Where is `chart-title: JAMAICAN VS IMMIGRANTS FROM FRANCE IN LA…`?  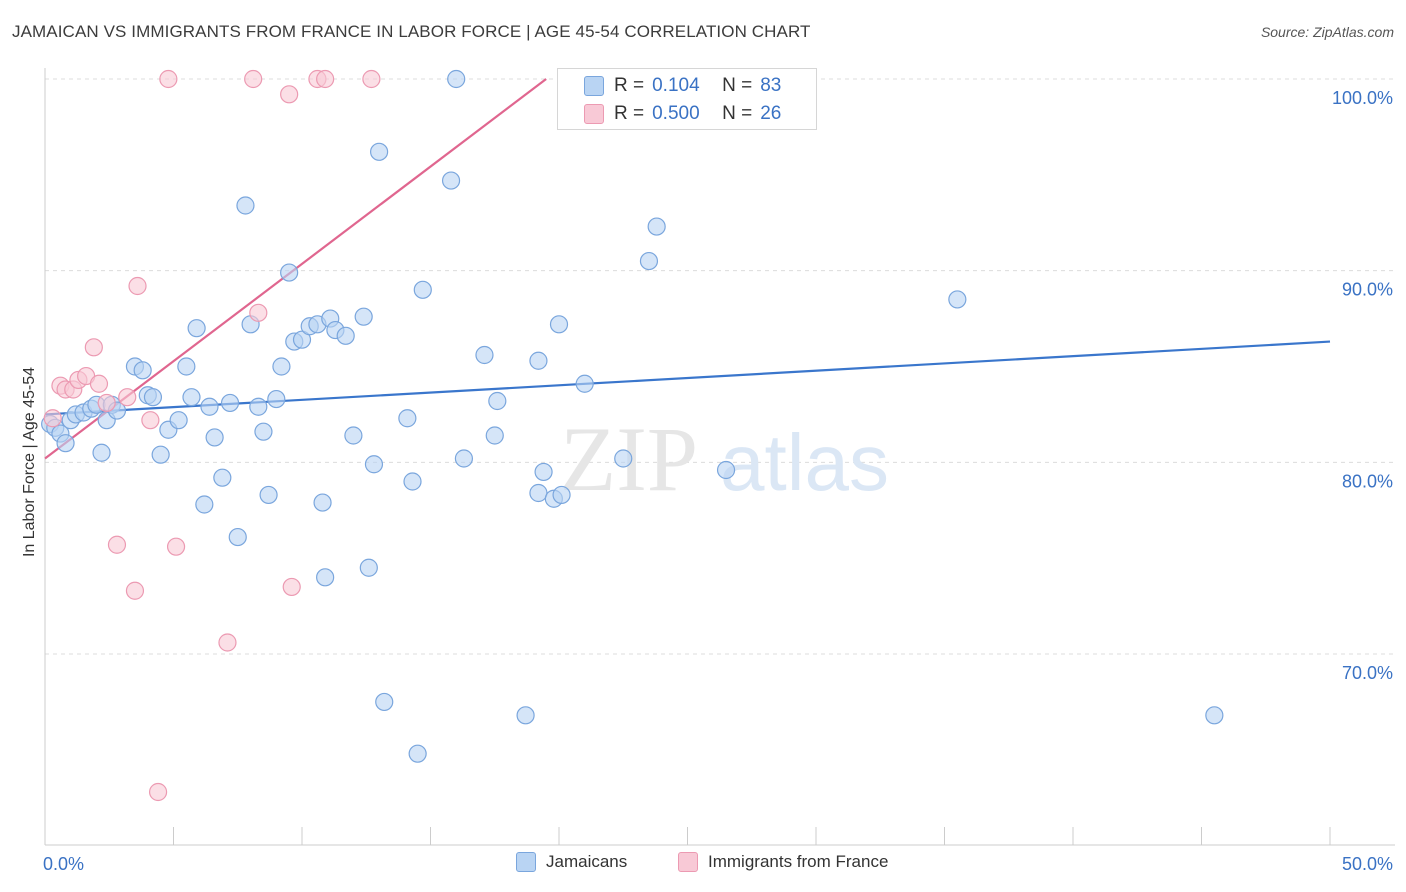 chart-title: JAMAICAN VS IMMIGRANTS FROM FRANCE IN LA… is located at coordinates (411, 31).